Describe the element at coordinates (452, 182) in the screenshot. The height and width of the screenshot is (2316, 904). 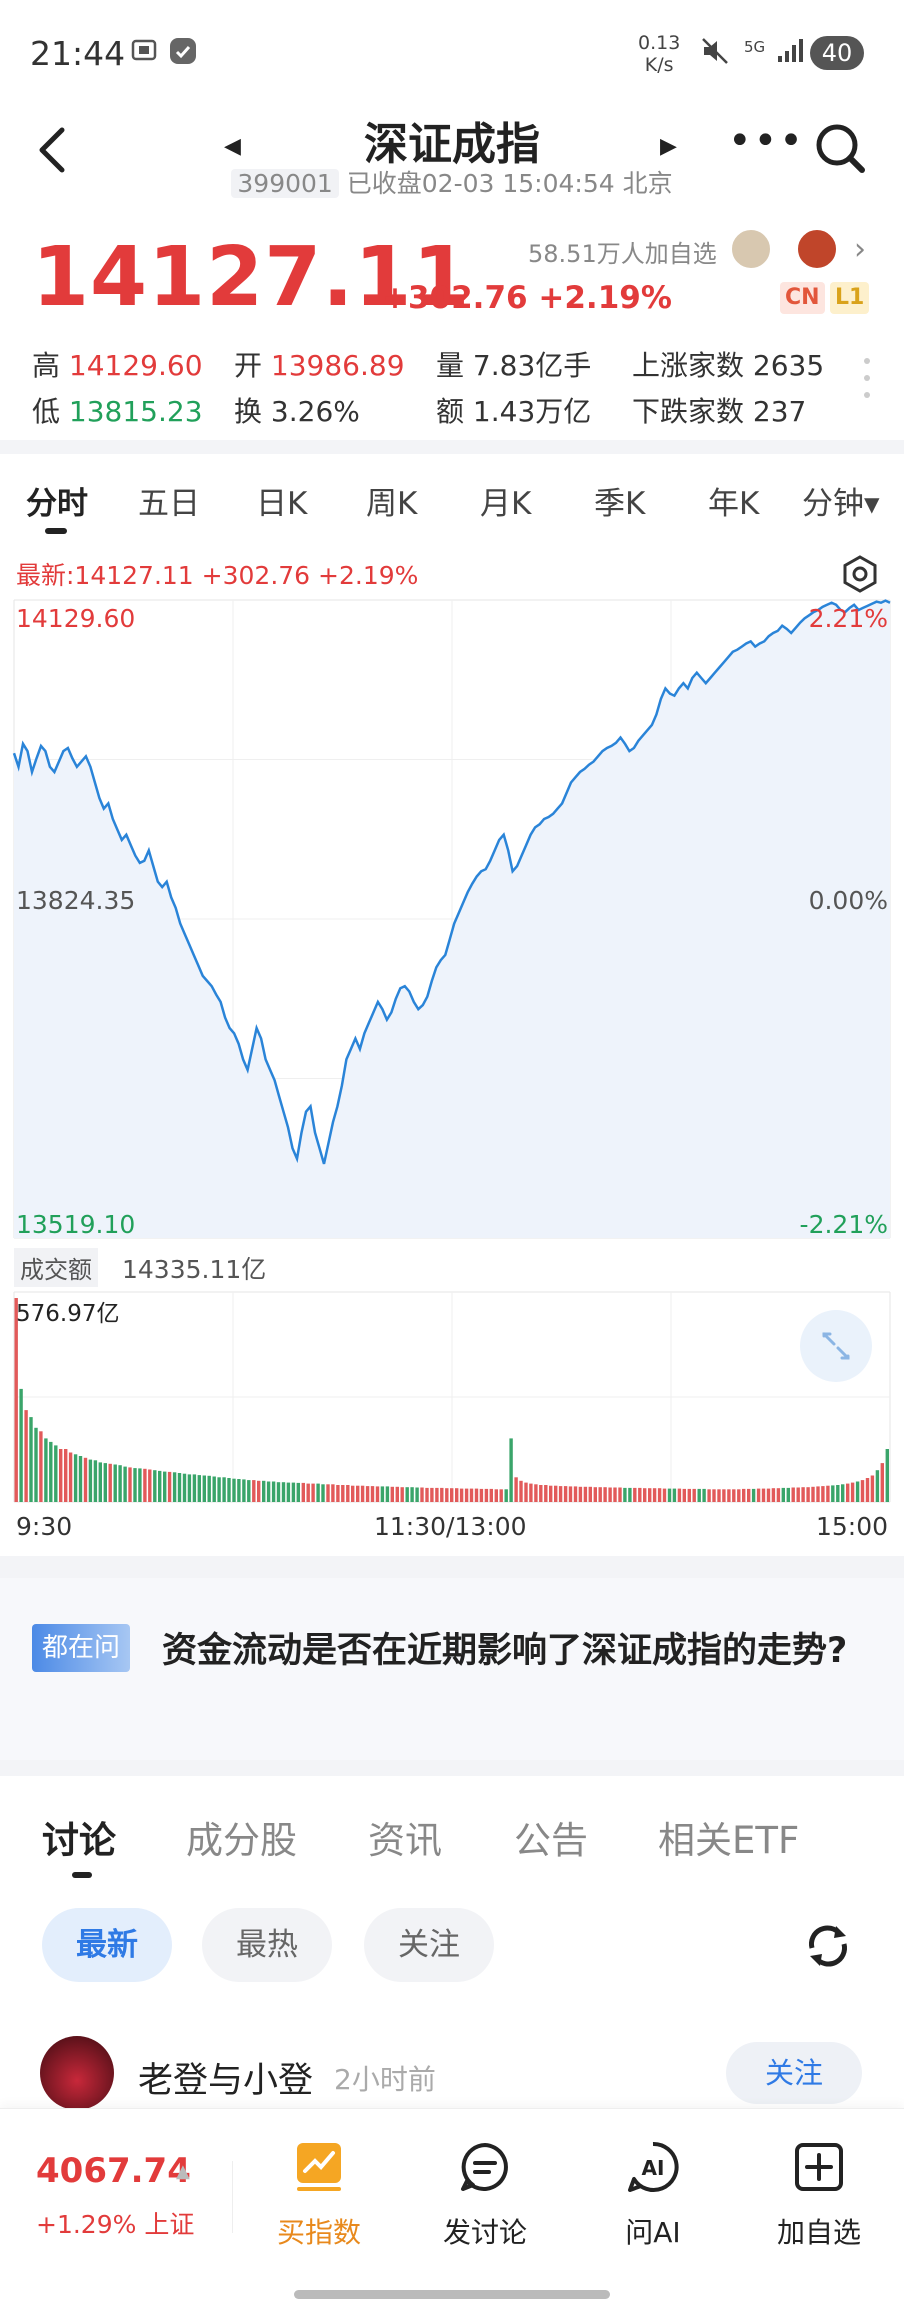
I see `market-status: 399001 已收盘02-03 15:04:54 北京` at that location.